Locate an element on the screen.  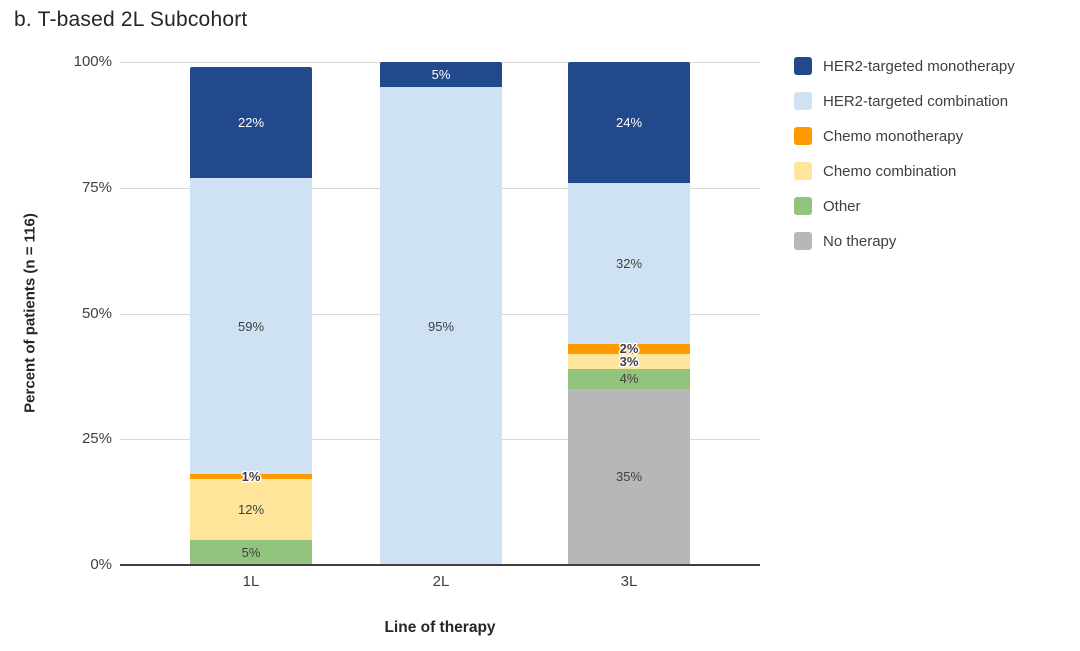
x-axis-title: Line of therapy is located at coordinates (440, 627).